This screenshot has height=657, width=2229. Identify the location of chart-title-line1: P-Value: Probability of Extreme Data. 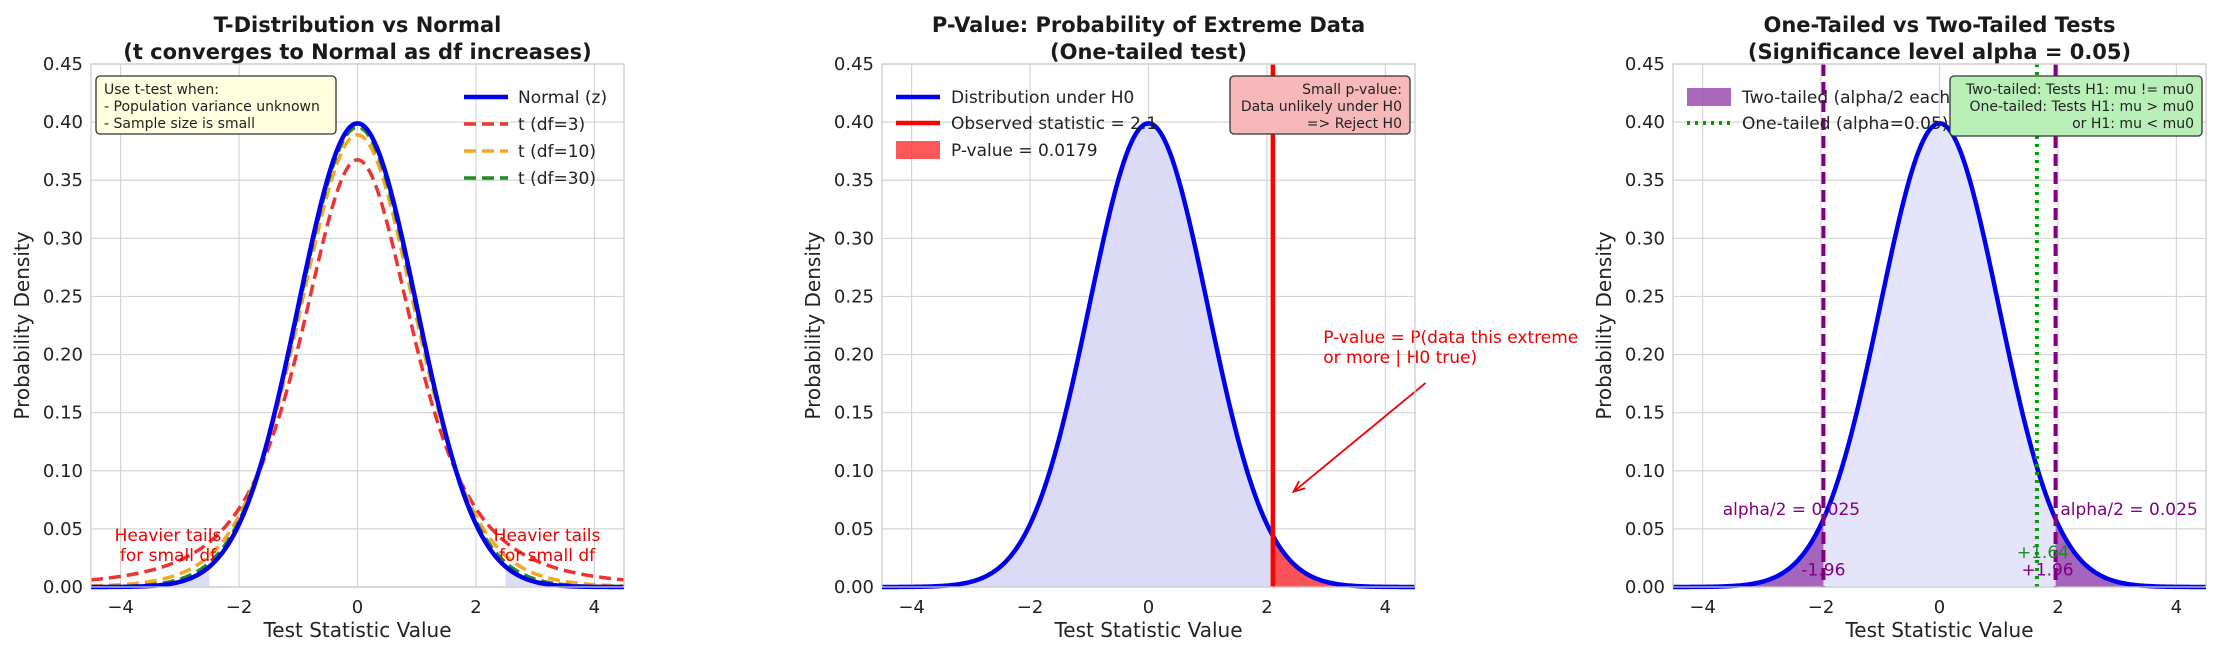
(1148, 25).